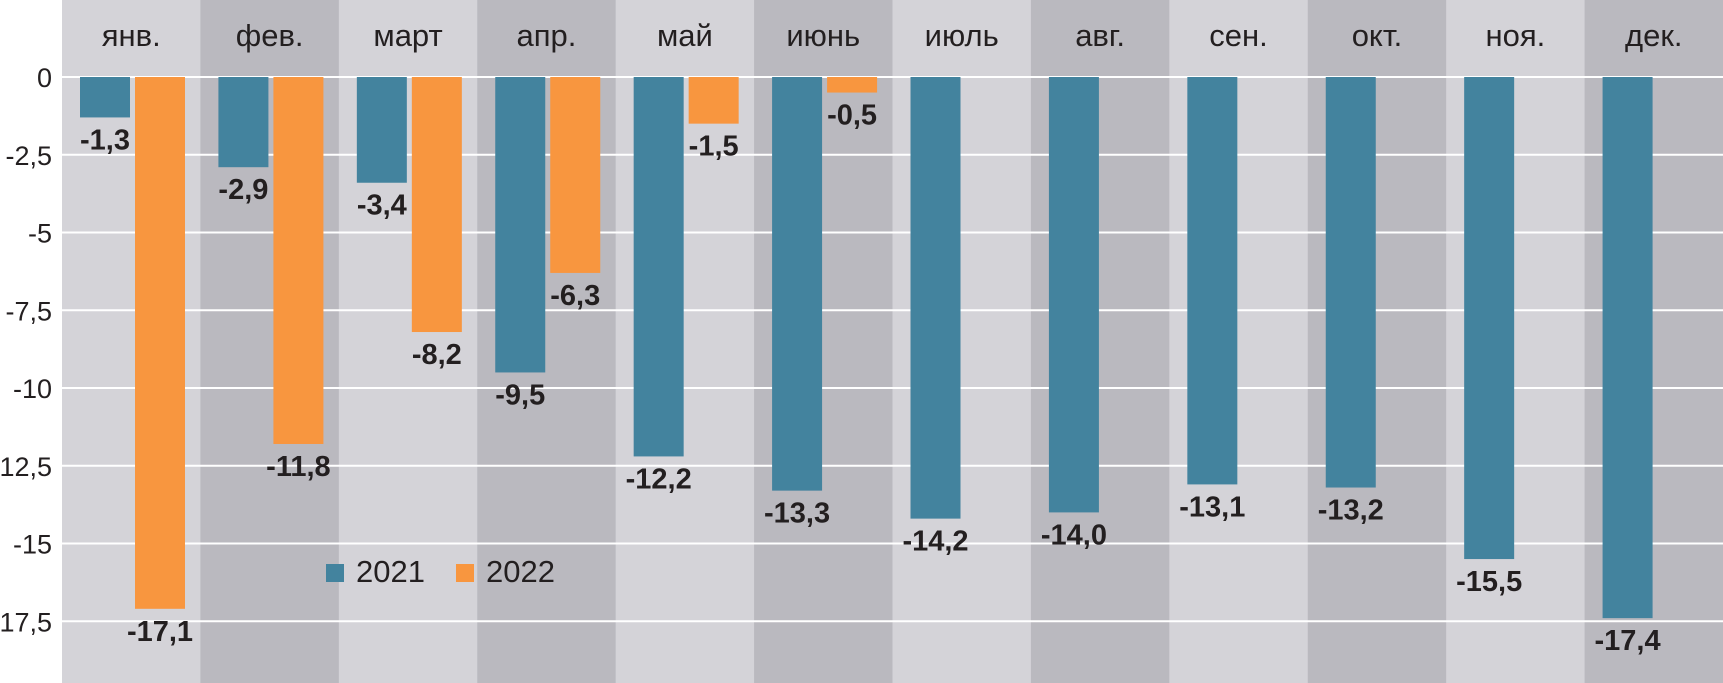  I want to click on value-label: -8,2, so click(437, 355).